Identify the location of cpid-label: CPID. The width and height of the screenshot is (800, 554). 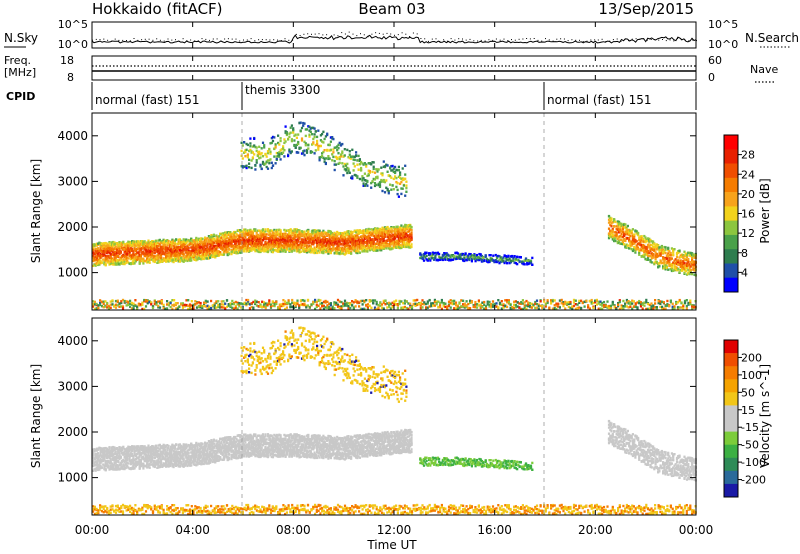
(20, 96).